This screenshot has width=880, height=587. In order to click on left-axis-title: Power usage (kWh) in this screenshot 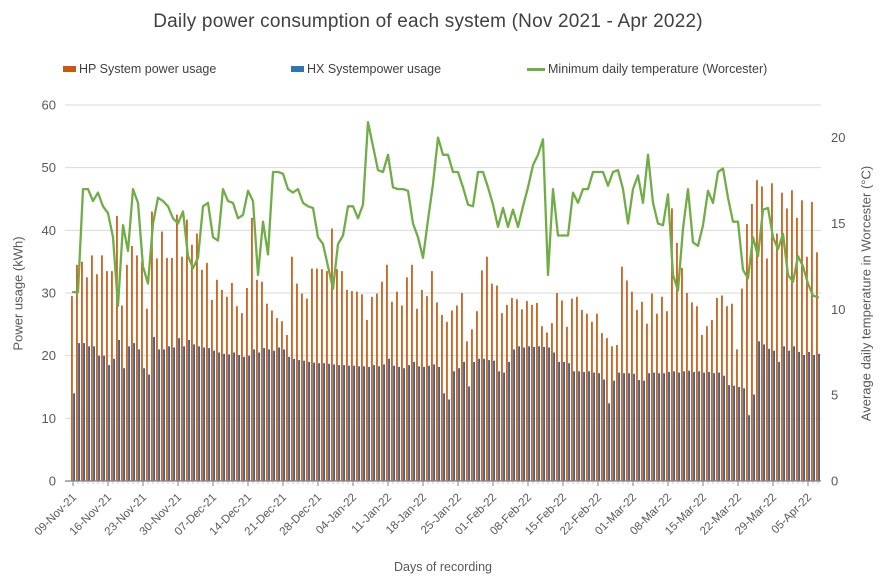, I will do `click(18, 293)`.